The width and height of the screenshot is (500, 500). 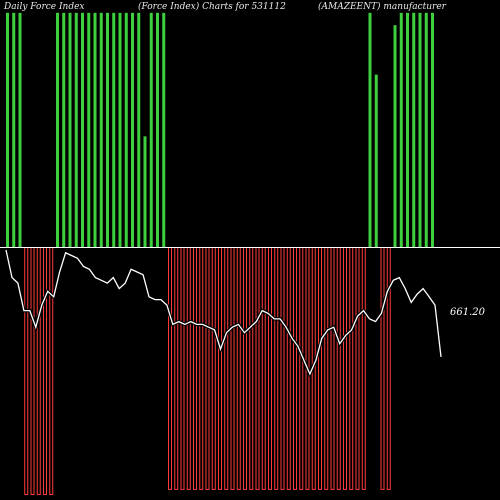 I want to click on chart-title-part1: Daily Force Index, so click(x=44, y=7).